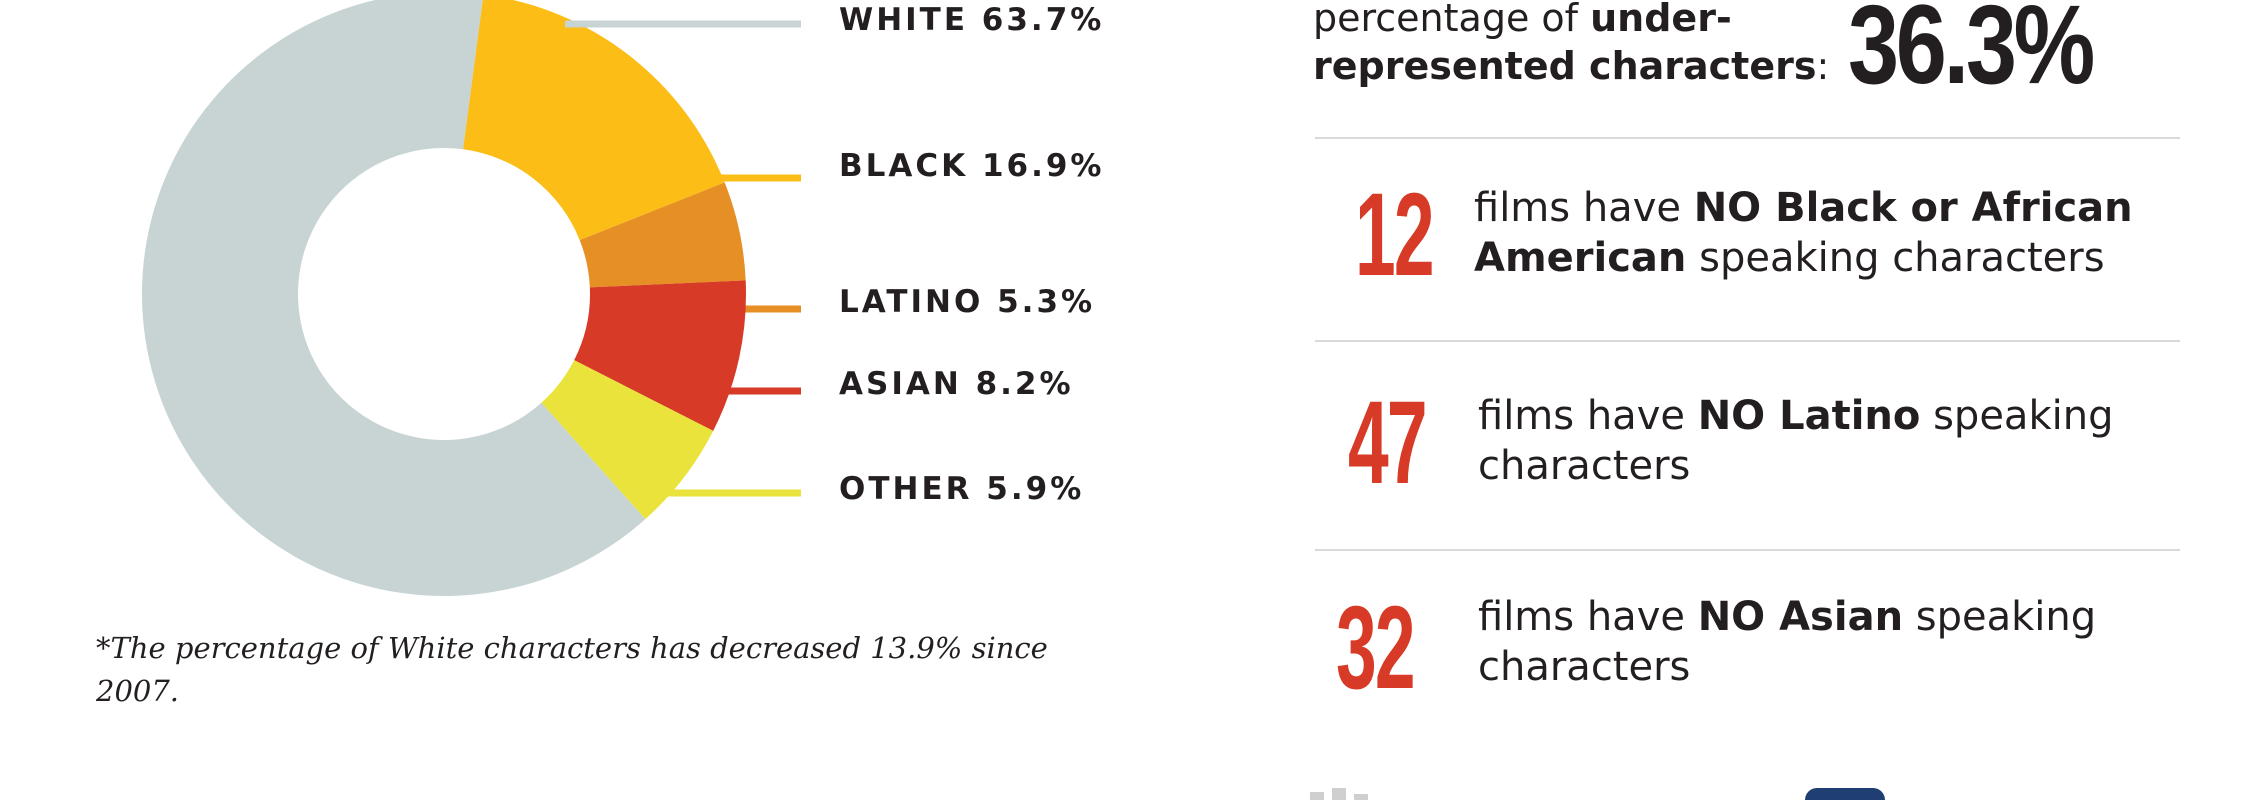  Describe the element at coordinates (627, 440) in the screenshot. I see `donut-slice-other` at that location.